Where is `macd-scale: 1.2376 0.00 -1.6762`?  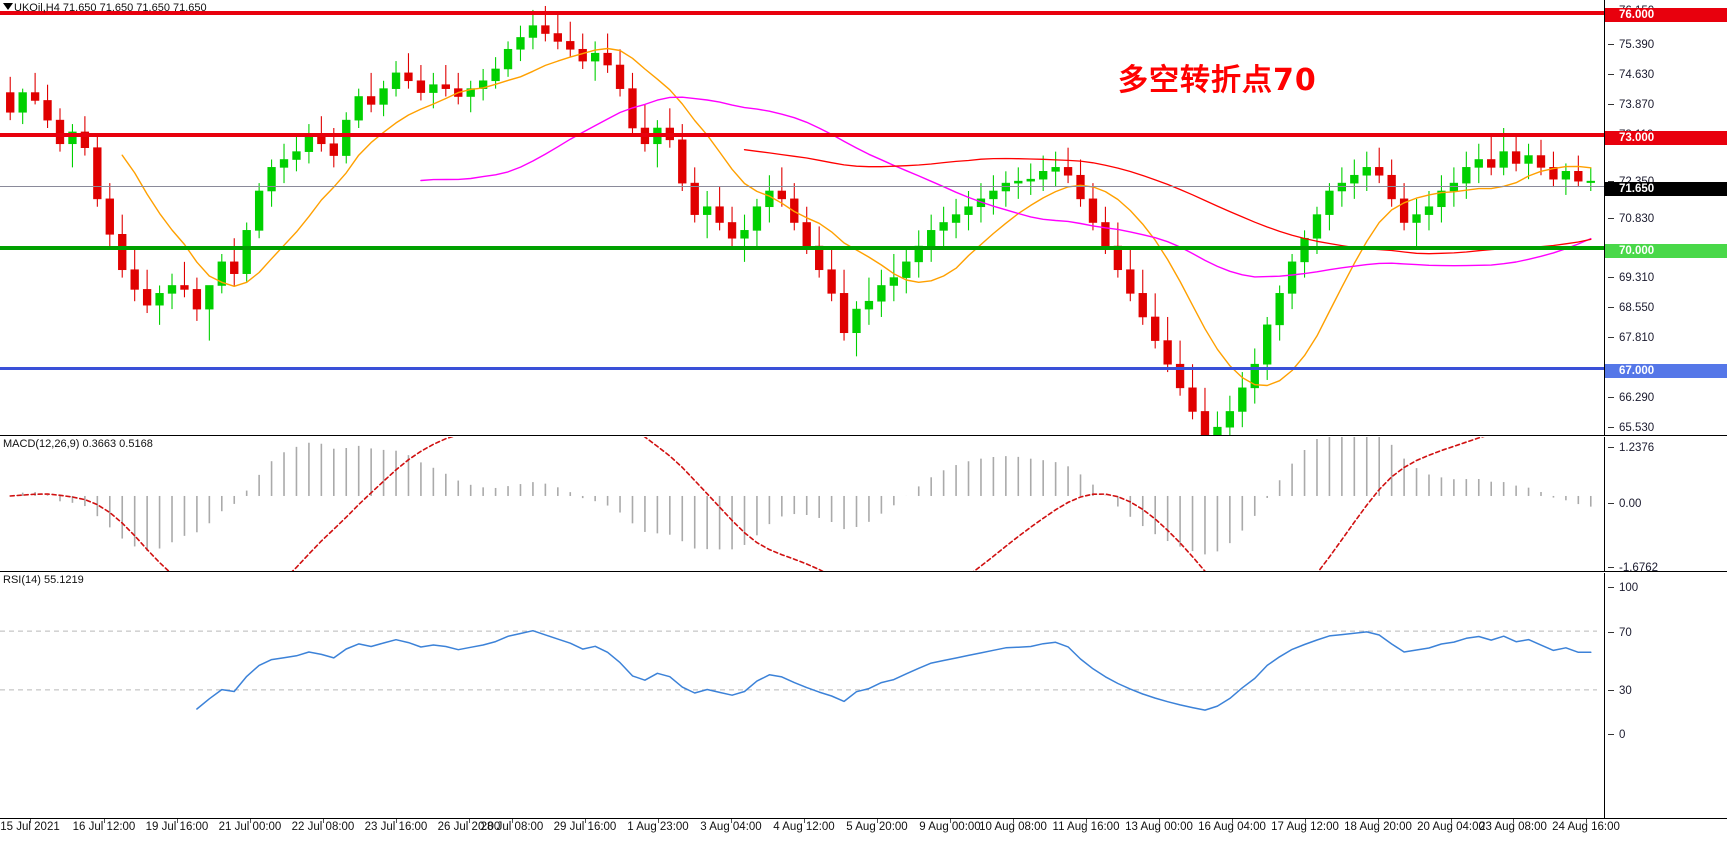 macd-scale: 1.2376 0.00 -1.6762 is located at coordinates (1666, 505).